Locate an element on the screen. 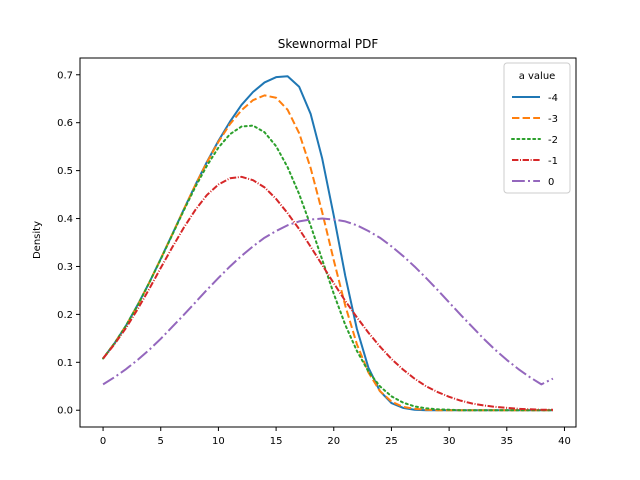 This screenshot has height=480, width=640. y-tick-label-5: 0.5 is located at coordinates (65, 171).